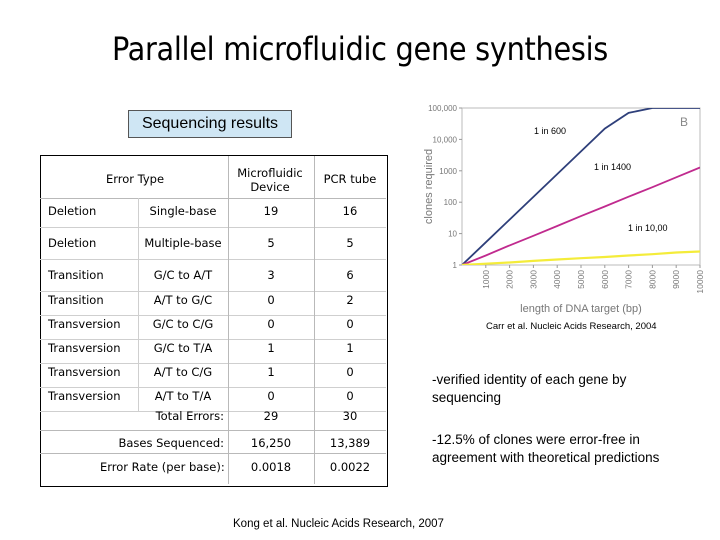 This screenshot has width=720, height=540. Describe the element at coordinates (183, 275) in the screenshot. I see `row-error-subtype: G/C to A/T` at that location.